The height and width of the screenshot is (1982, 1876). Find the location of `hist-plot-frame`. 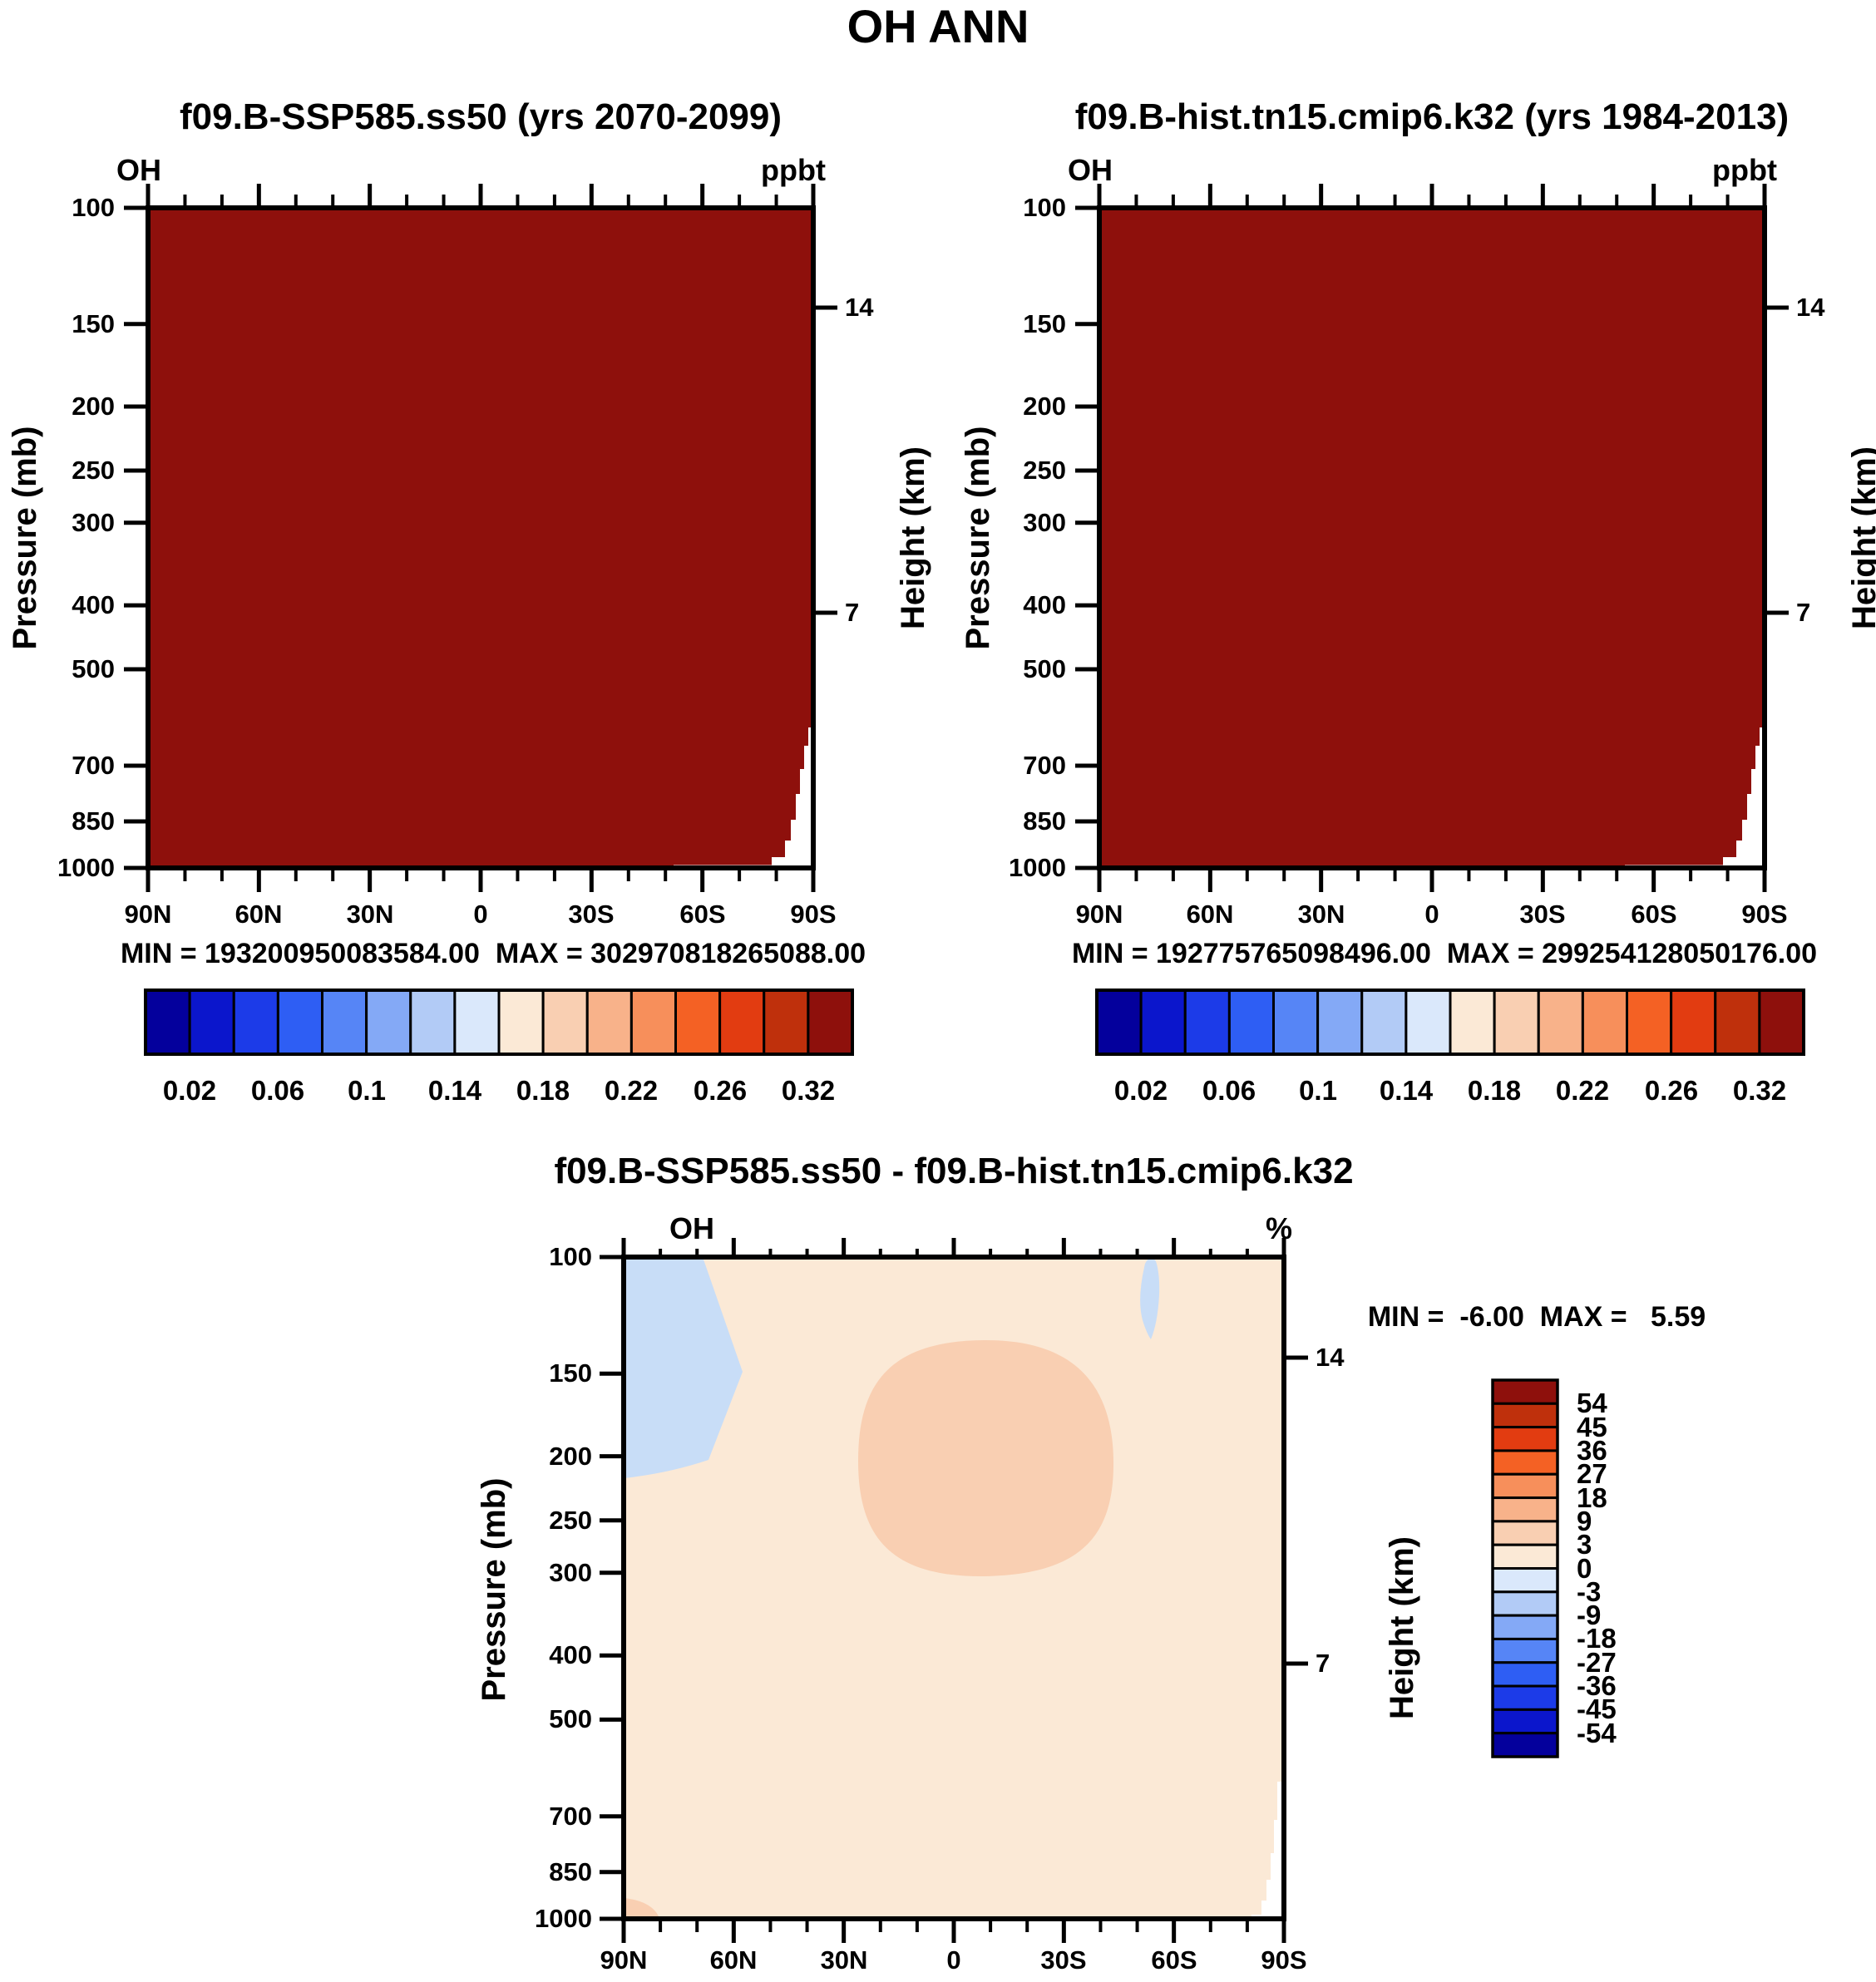

hist-plot-frame is located at coordinates (1432, 537).